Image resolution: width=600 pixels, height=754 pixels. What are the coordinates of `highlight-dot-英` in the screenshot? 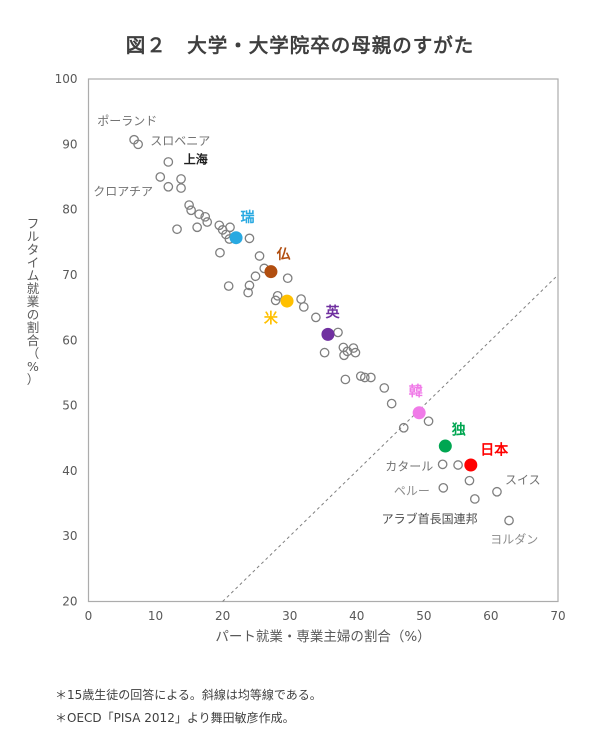 It's located at (328, 334).